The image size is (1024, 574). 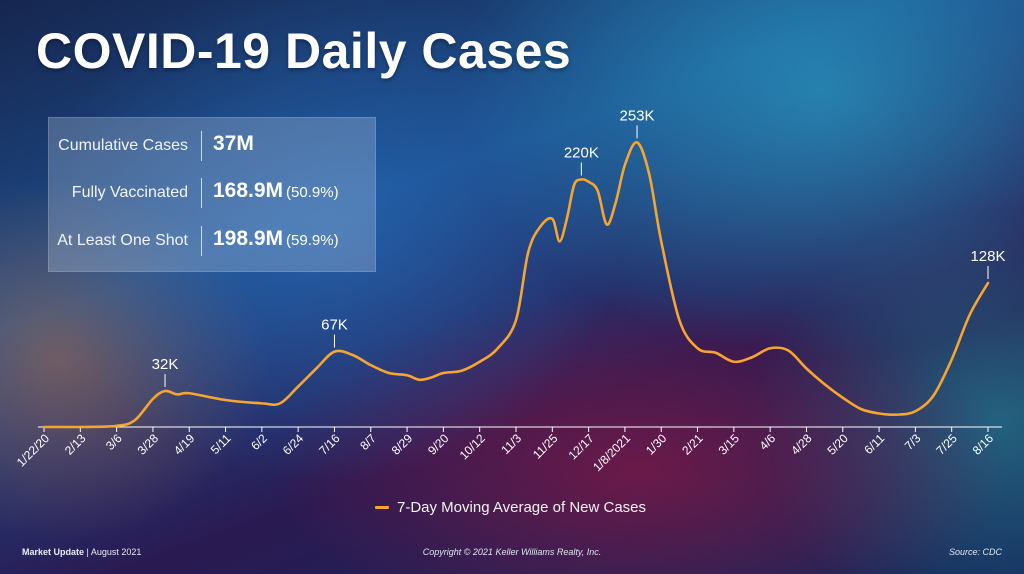 I want to click on x-tick-label: 1/30, so click(x=656, y=444).